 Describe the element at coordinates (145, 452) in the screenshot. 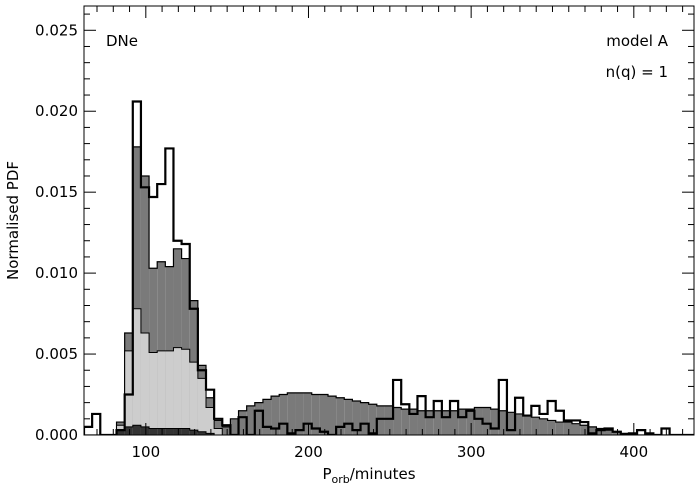

I see `x-tick-label: 100` at that location.